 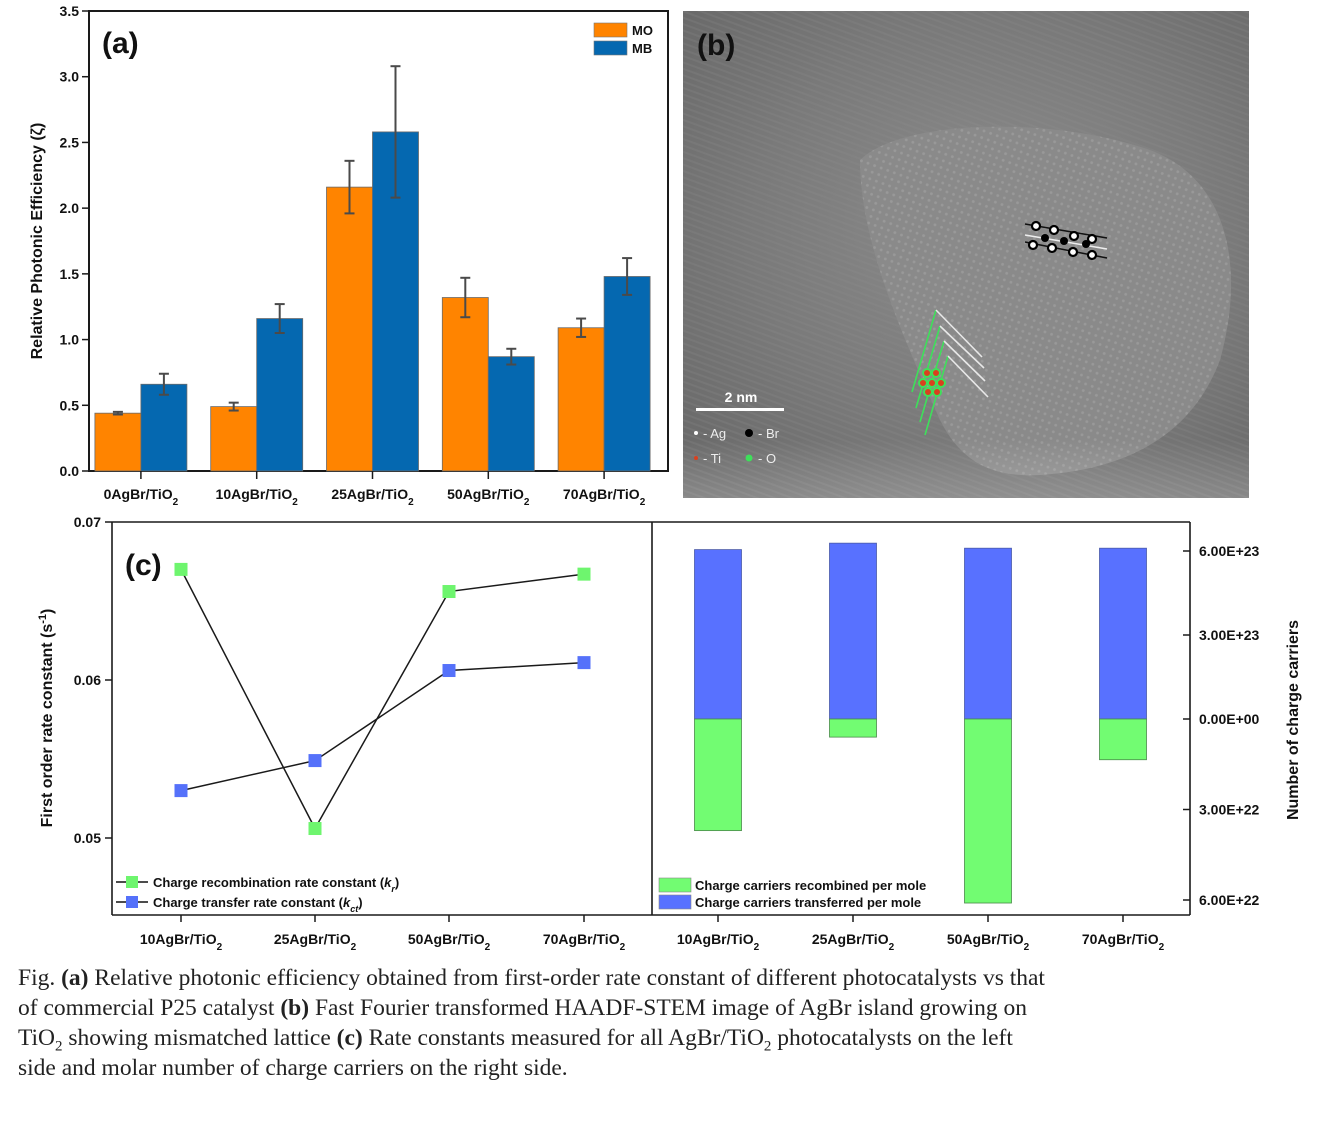 What do you see at coordinates (87, 838) in the screenshot?
I see `y-tick-label: 0.05` at bounding box center [87, 838].